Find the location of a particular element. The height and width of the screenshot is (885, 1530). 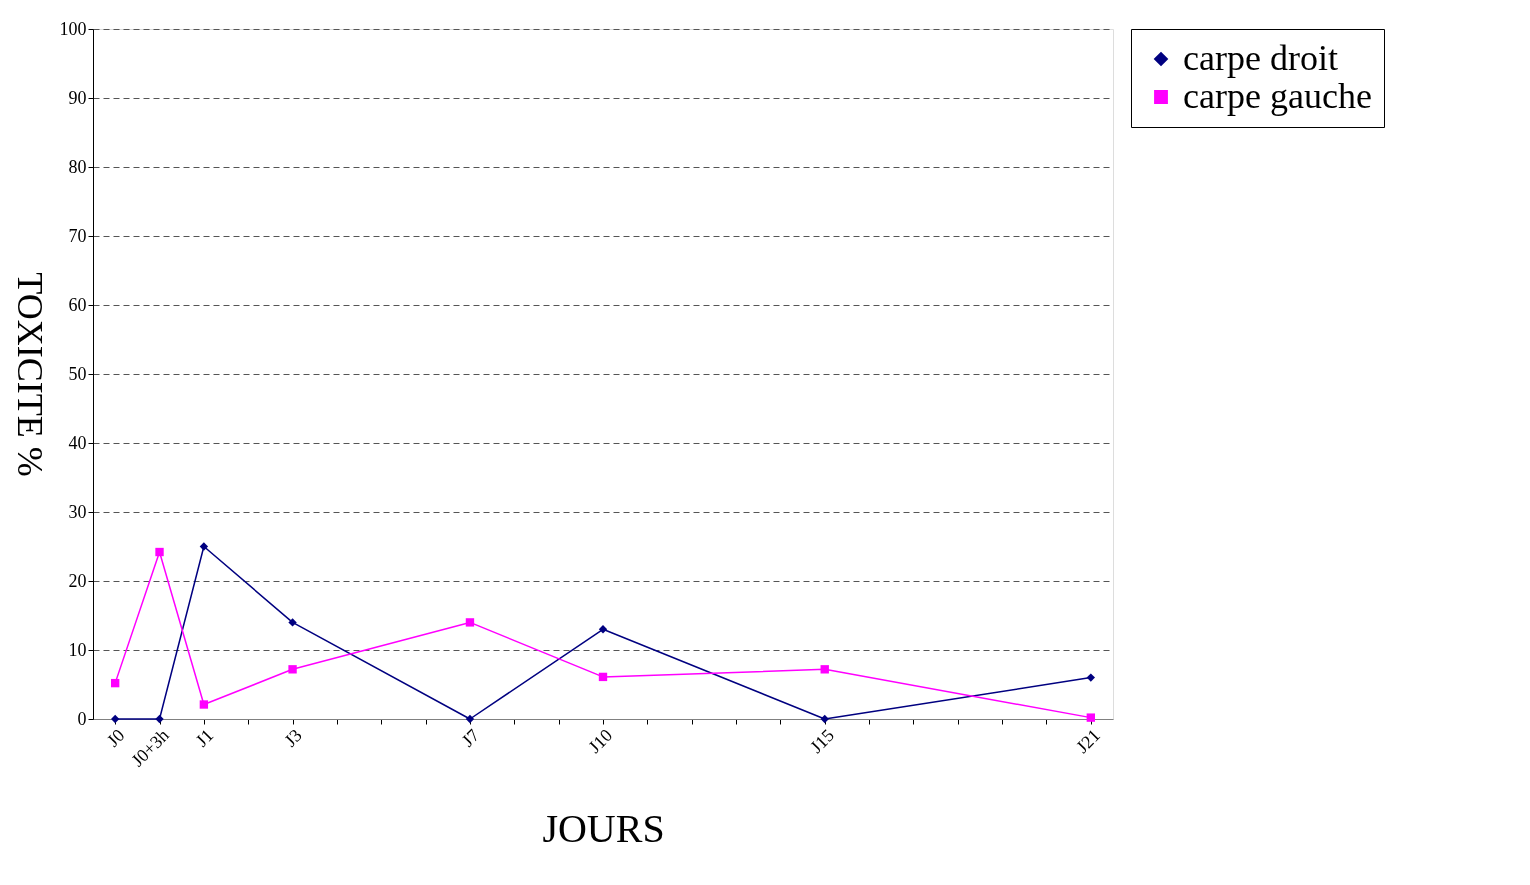

y-tick-label: 80 is located at coordinates (77, 166).